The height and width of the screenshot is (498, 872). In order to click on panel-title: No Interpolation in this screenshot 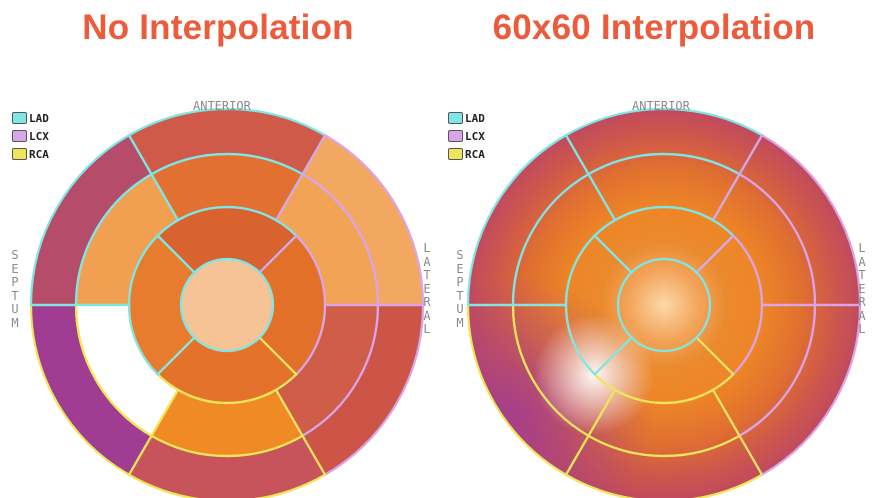, I will do `click(218, 27)`.